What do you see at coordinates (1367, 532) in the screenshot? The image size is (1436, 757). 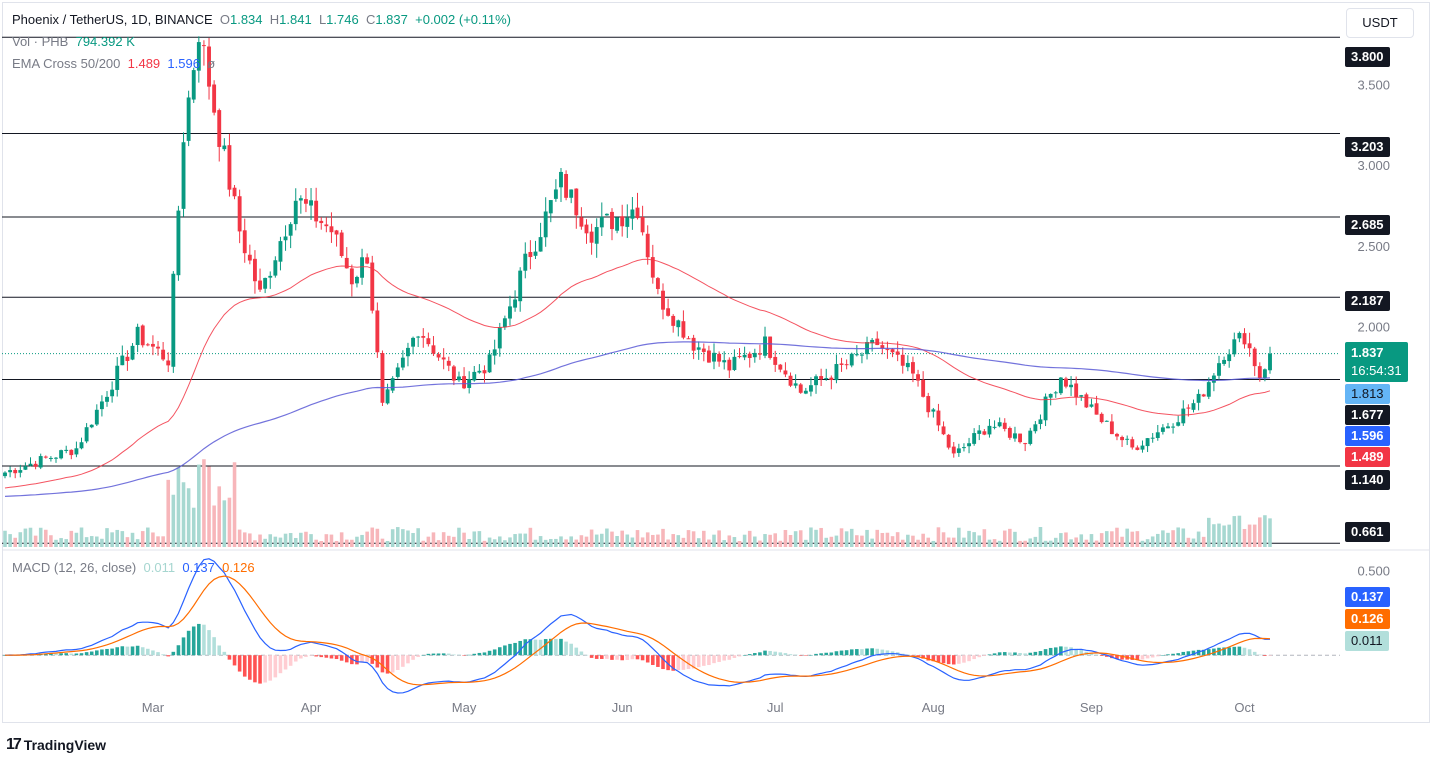 I see `level-tag-0661: 0.661` at bounding box center [1367, 532].